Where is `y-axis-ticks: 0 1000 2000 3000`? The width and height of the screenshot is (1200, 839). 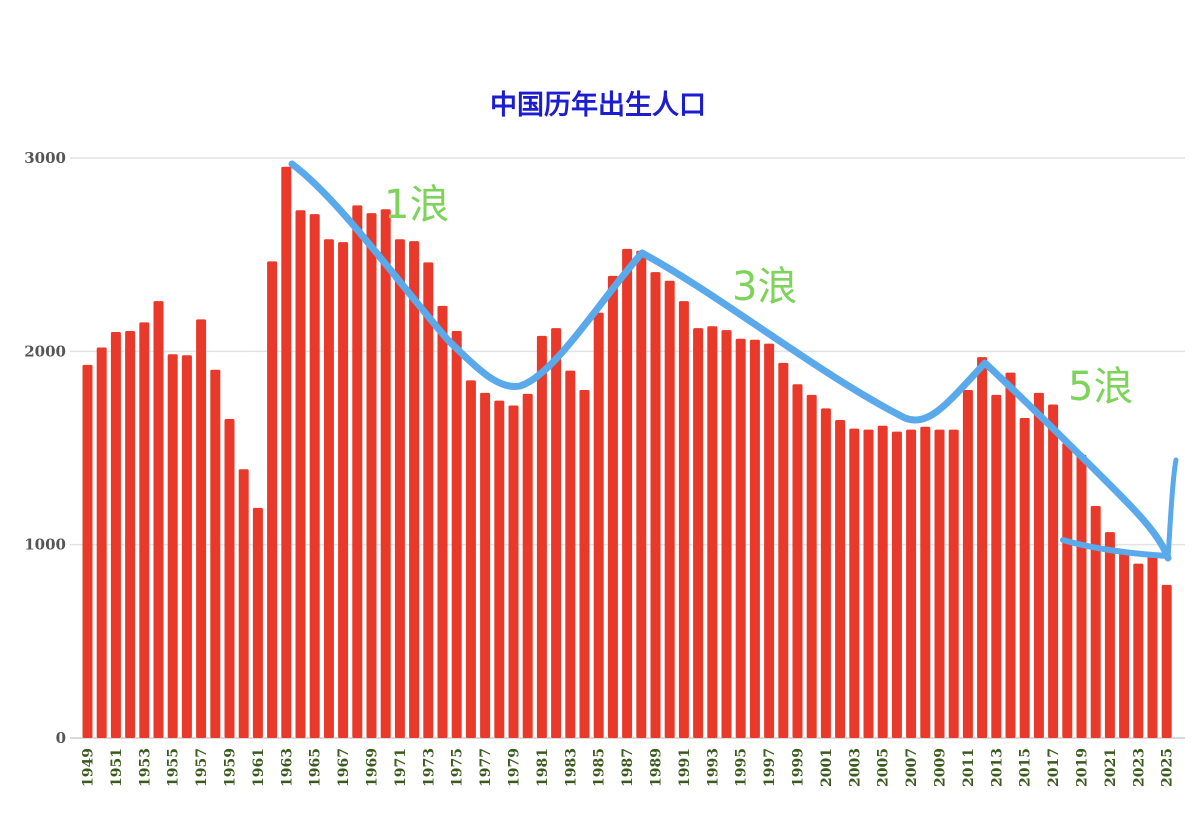
y-axis-ticks: 0 1000 2000 3000 is located at coordinates (45, 448).